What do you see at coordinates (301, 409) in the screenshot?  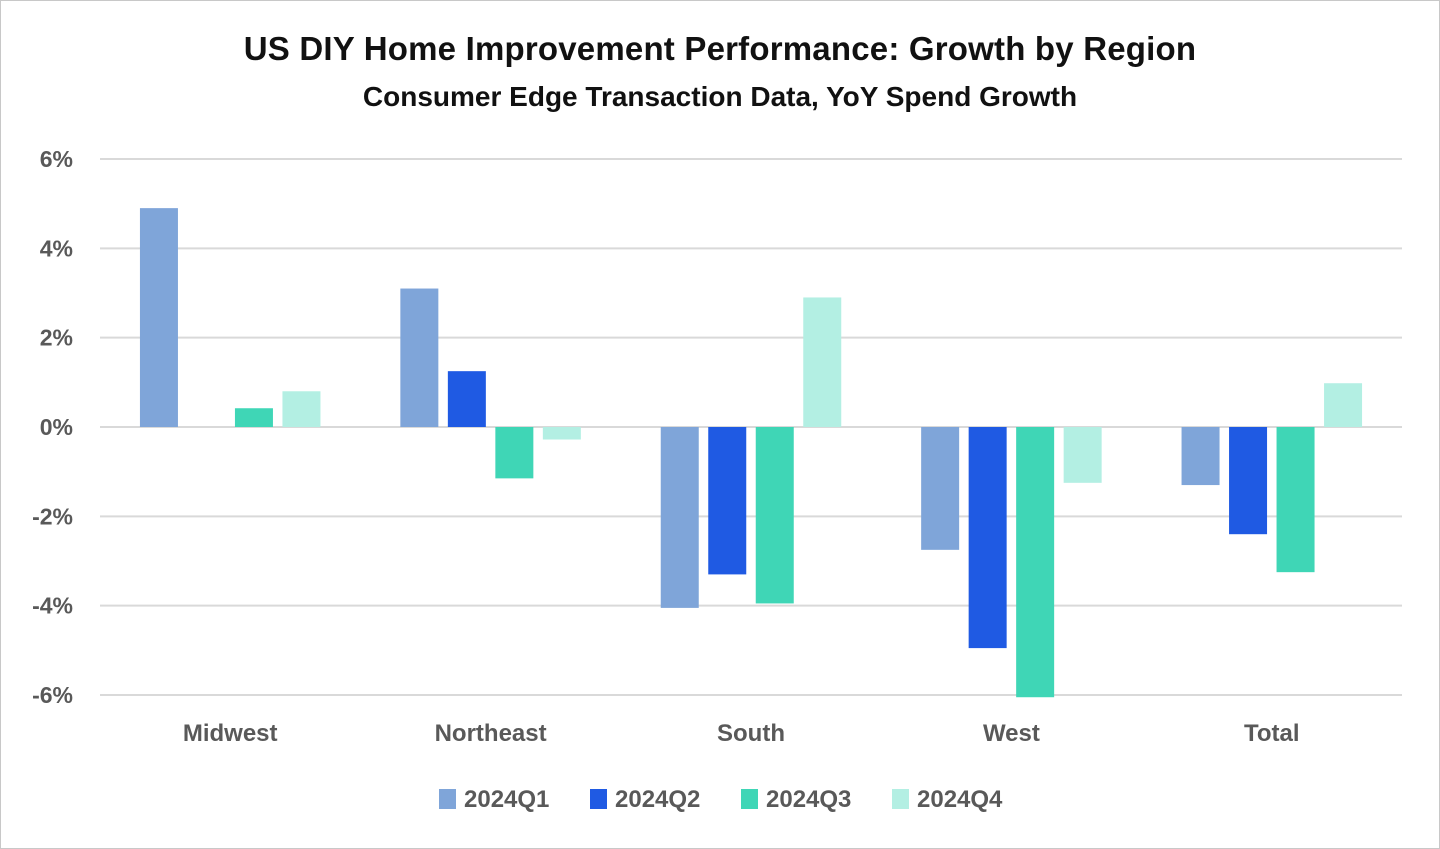 I see `bar-midwest-2024q4` at bounding box center [301, 409].